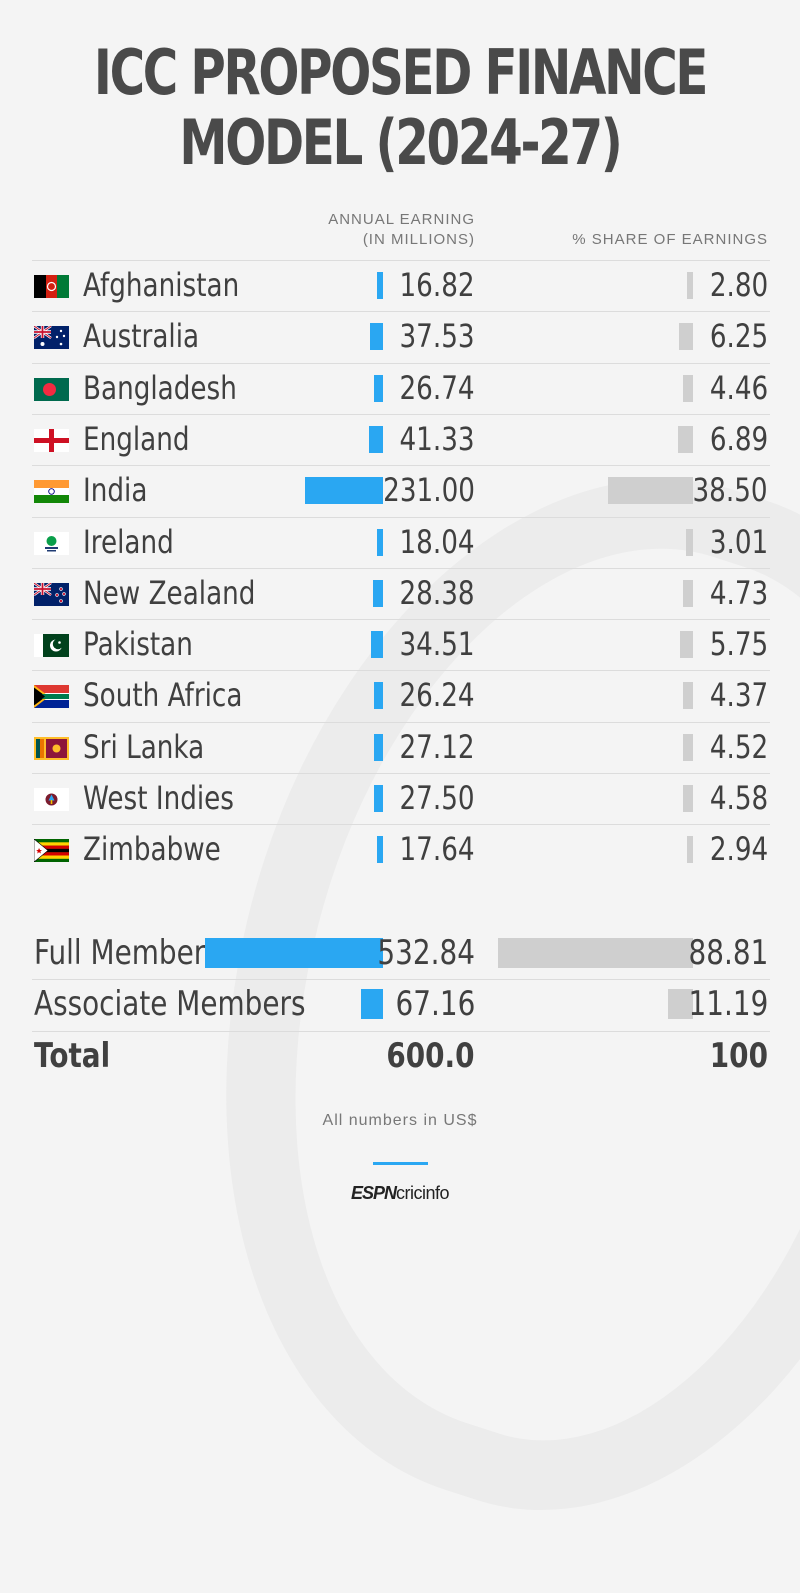 The image size is (800, 1593). Describe the element at coordinates (115, 490) in the screenshot. I see `country-name: India` at that location.